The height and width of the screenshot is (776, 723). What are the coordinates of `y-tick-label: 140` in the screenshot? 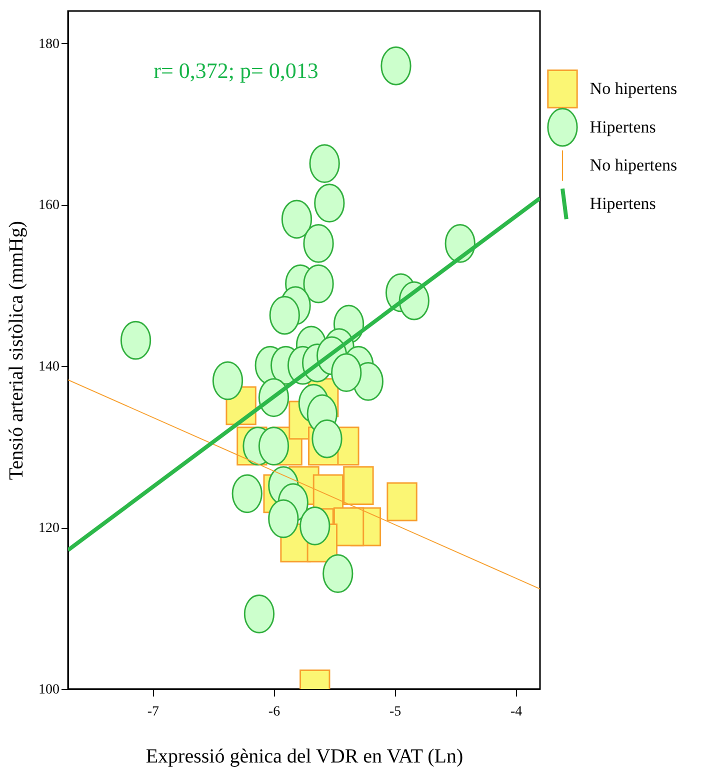 It's located at (49, 367).